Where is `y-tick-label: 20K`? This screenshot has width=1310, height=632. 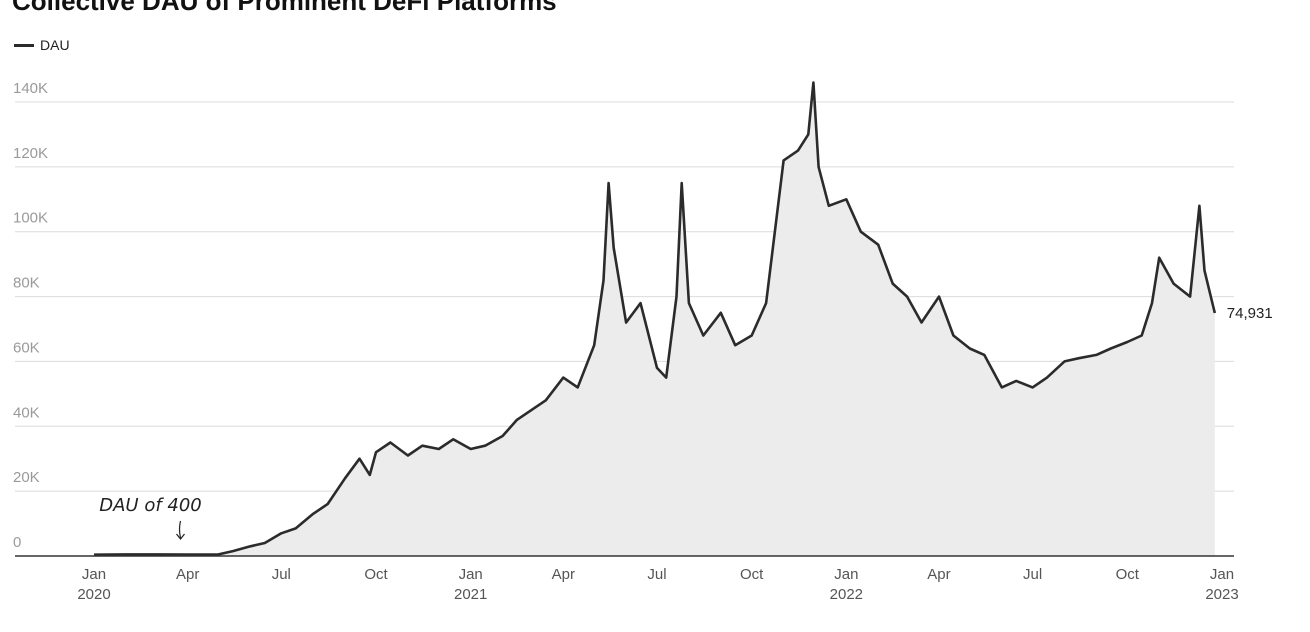 y-tick-label: 20K is located at coordinates (26, 477).